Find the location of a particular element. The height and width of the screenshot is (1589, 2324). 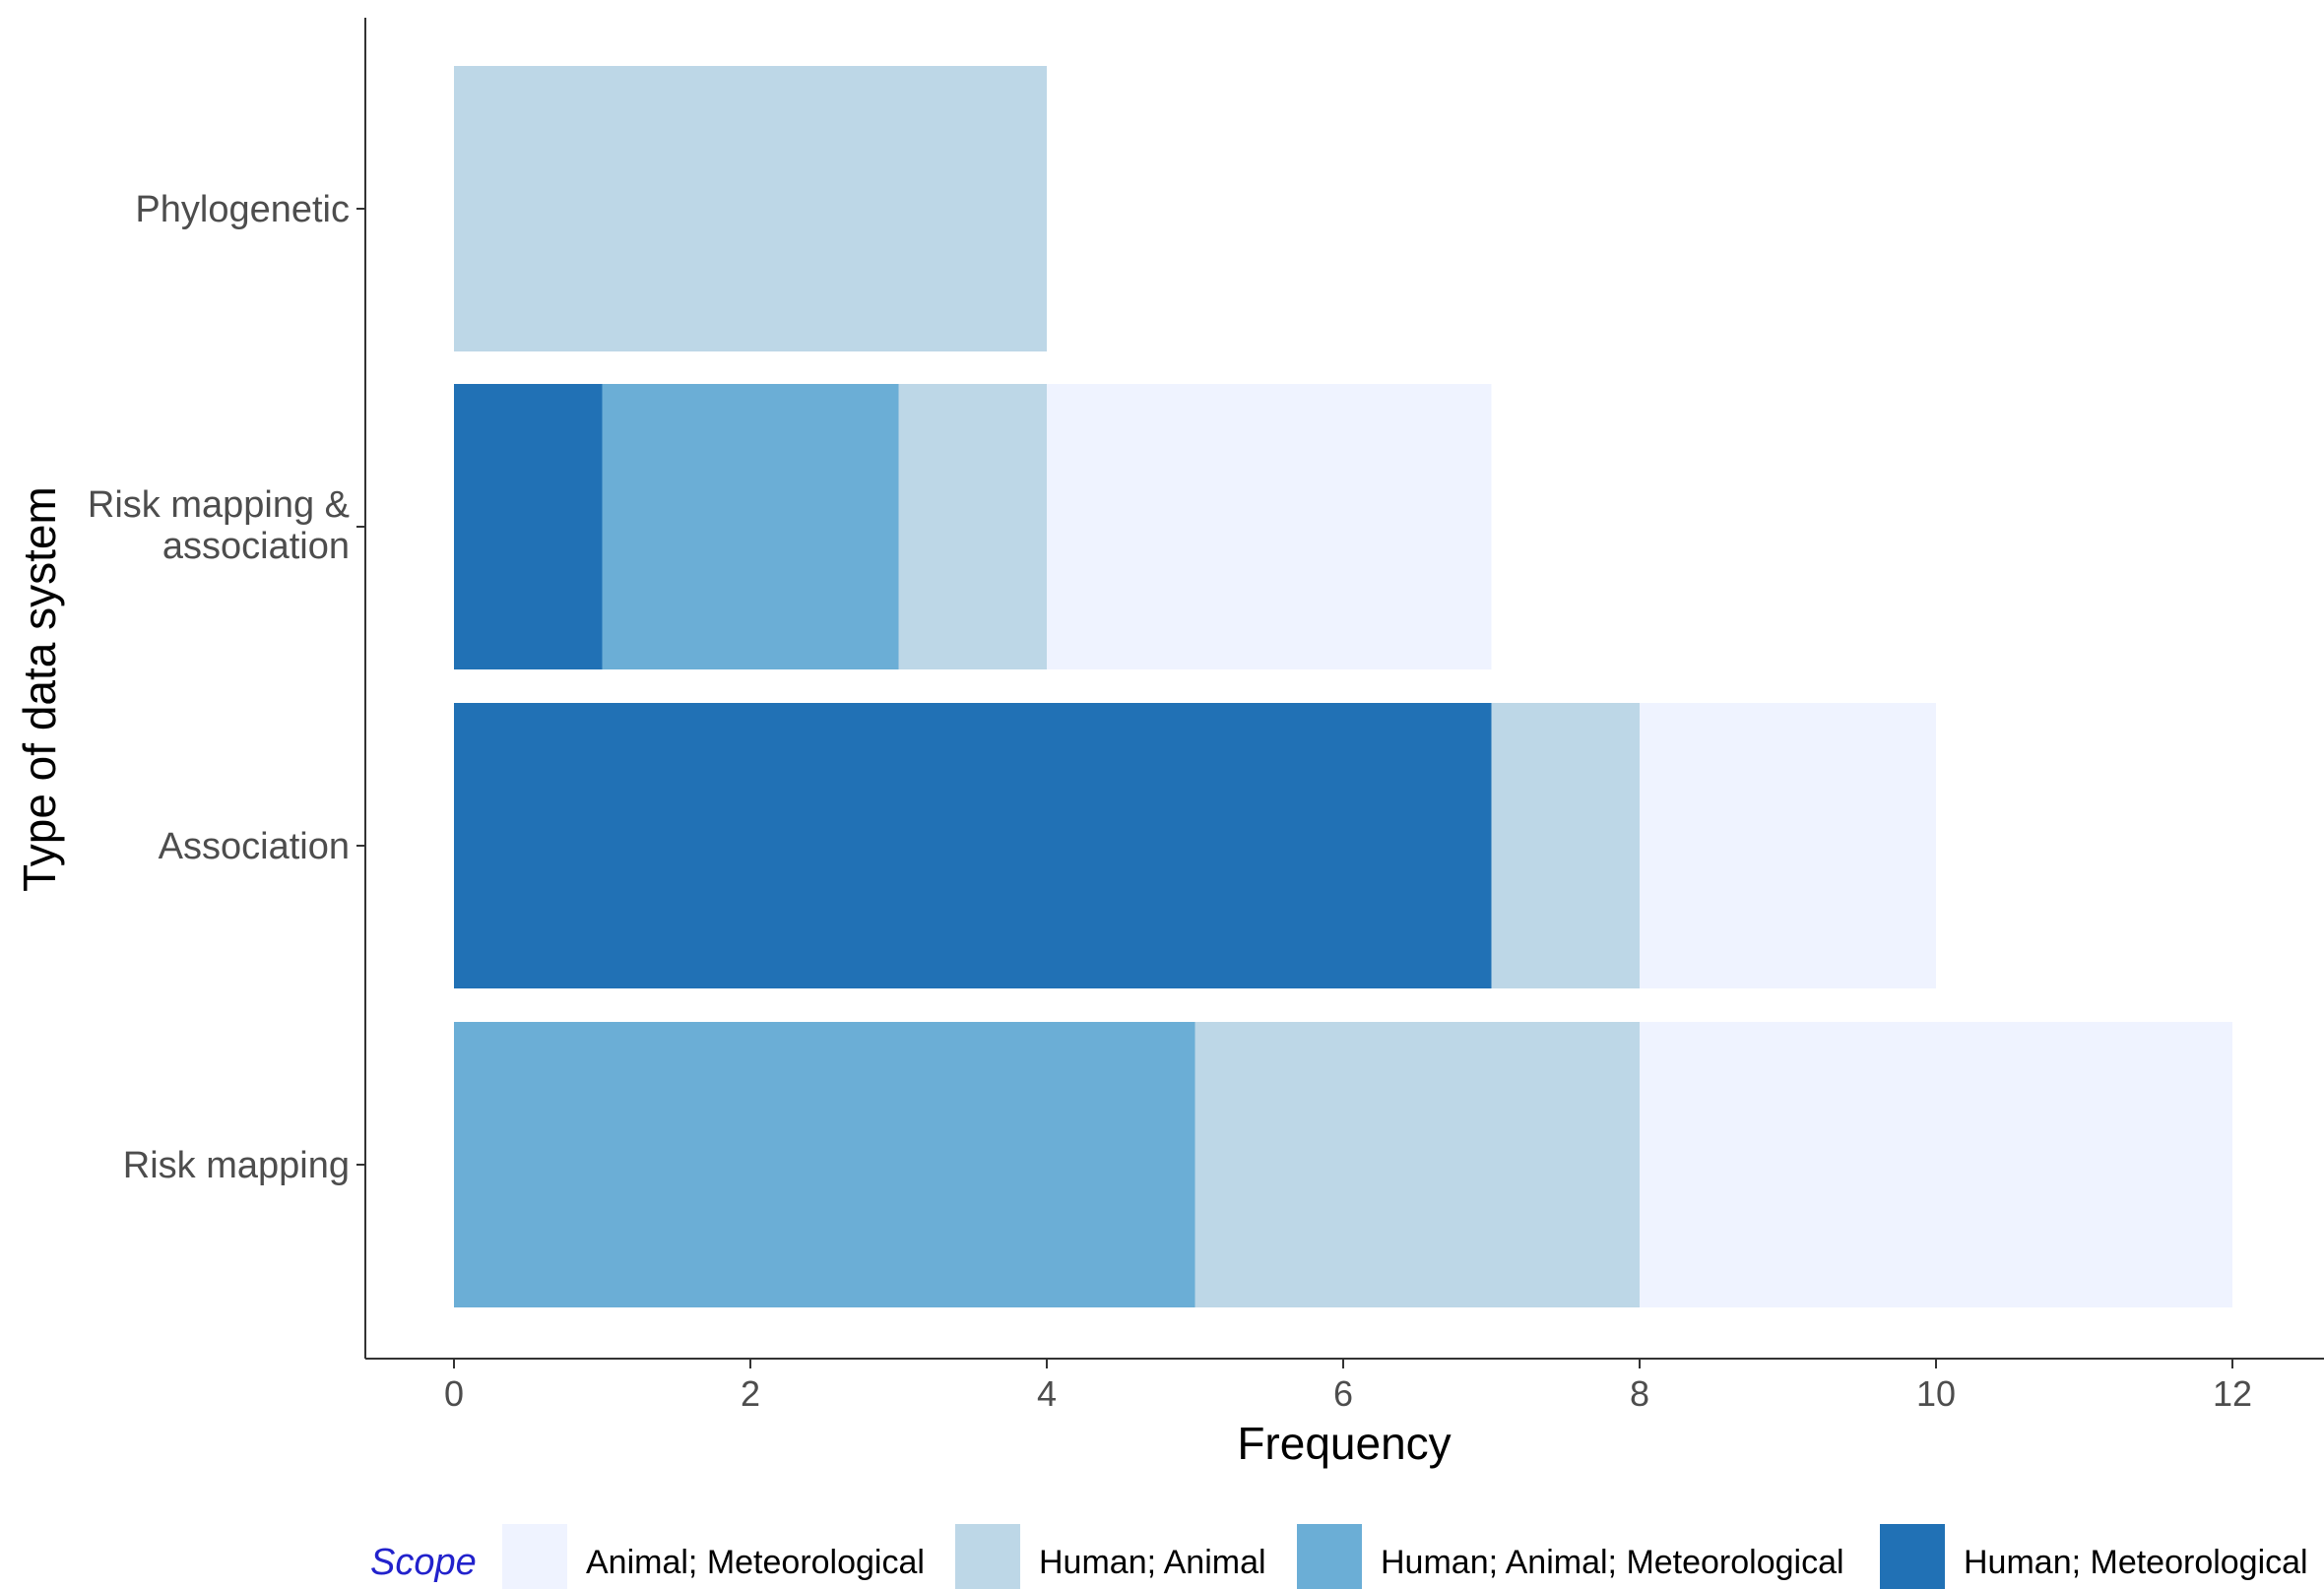

x-tick-label: 8 is located at coordinates (1640, 1393).